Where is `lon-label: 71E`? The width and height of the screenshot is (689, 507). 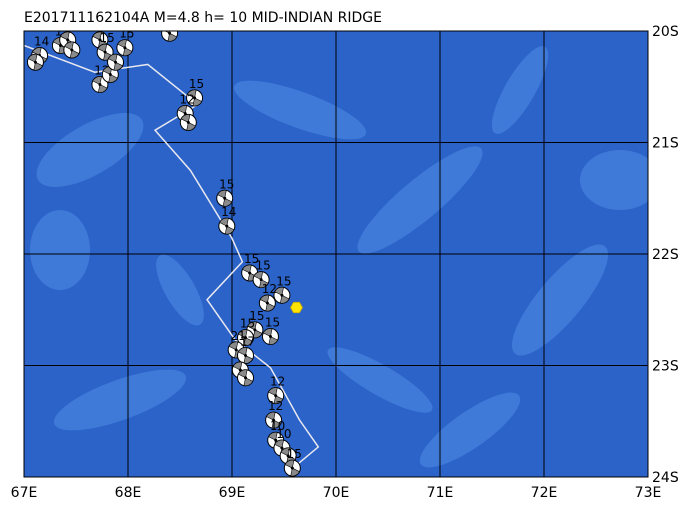 lon-label: 71E is located at coordinates (440, 493).